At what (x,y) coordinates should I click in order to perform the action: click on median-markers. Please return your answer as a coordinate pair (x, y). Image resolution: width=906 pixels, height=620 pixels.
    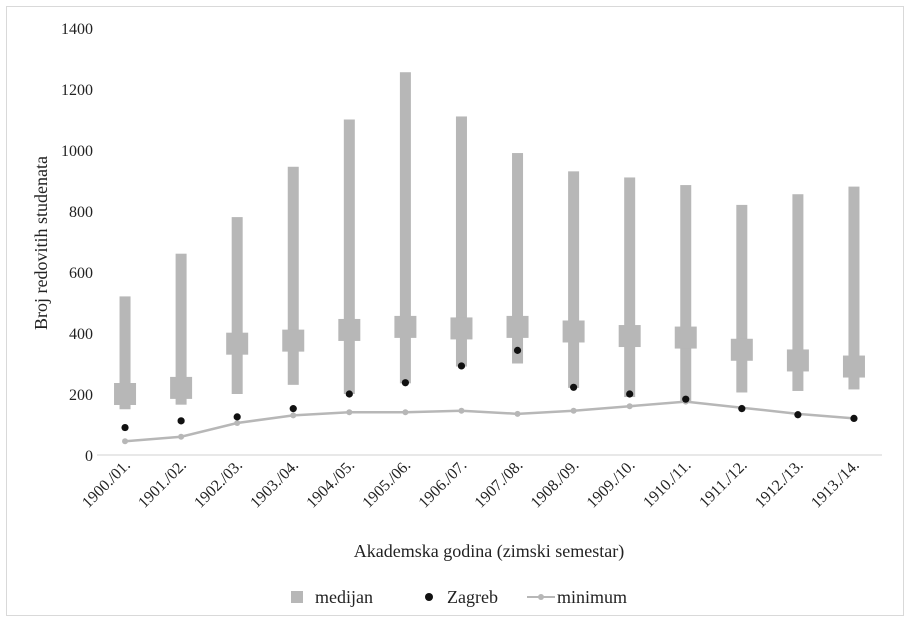
    Looking at the image, I should click on (489, 360).